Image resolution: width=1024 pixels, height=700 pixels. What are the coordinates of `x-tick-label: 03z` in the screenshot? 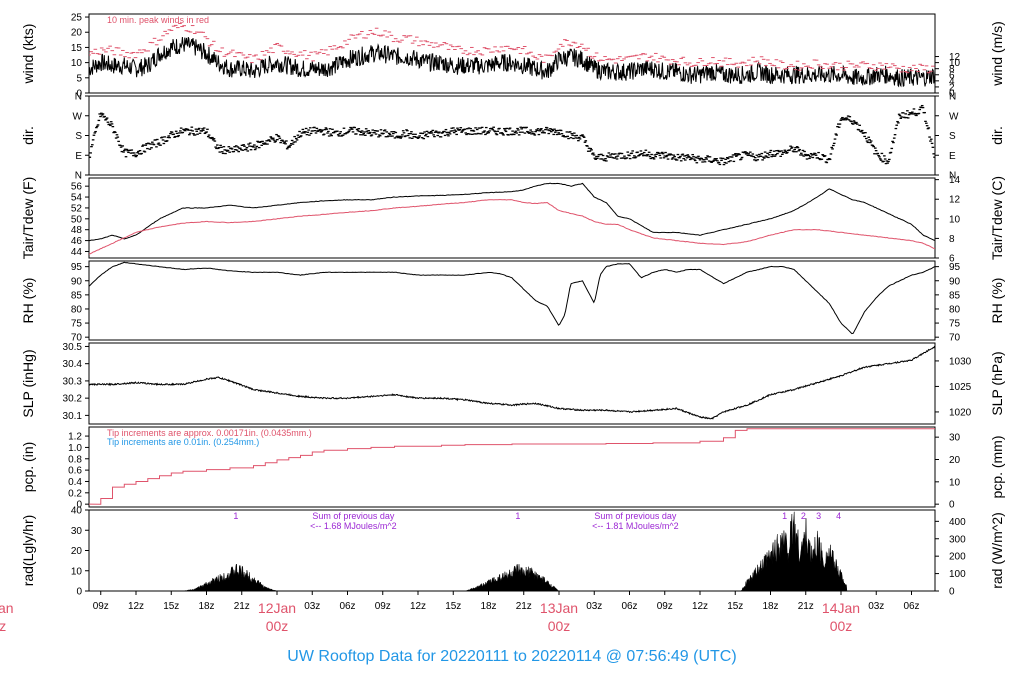 It's located at (594, 606).